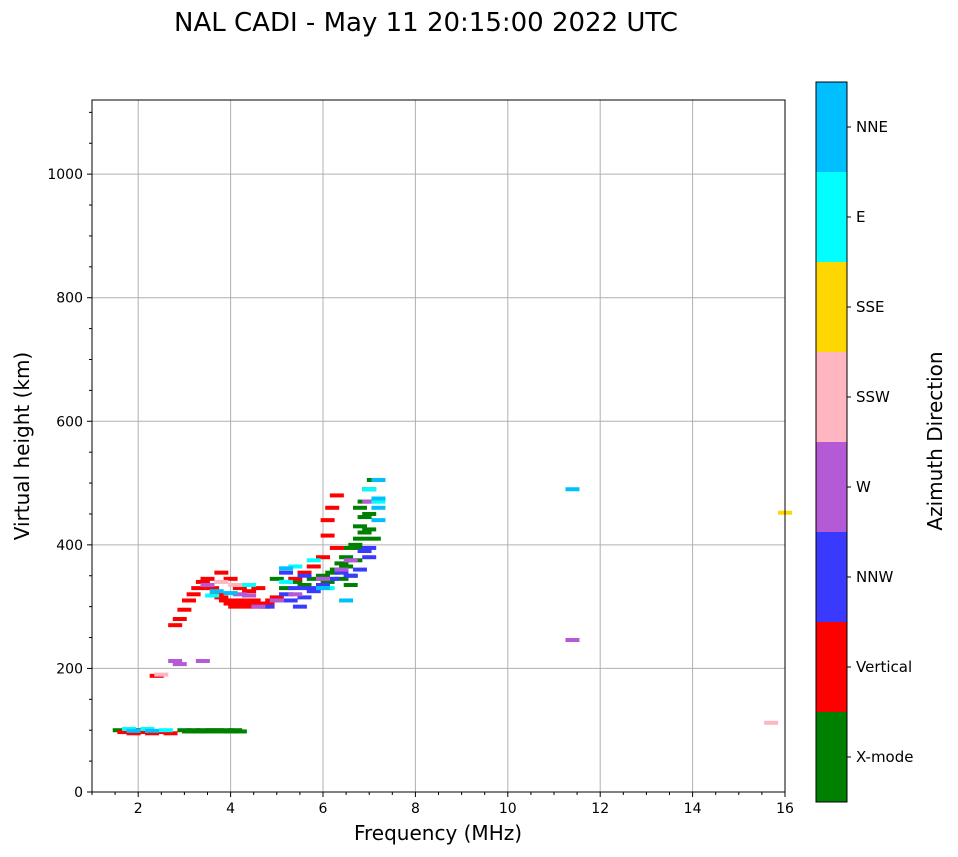 This screenshot has height=857, width=958. What do you see at coordinates (884, 667) in the screenshot?
I see `colorbar-label: Vertical` at bounding box center [884, 667].